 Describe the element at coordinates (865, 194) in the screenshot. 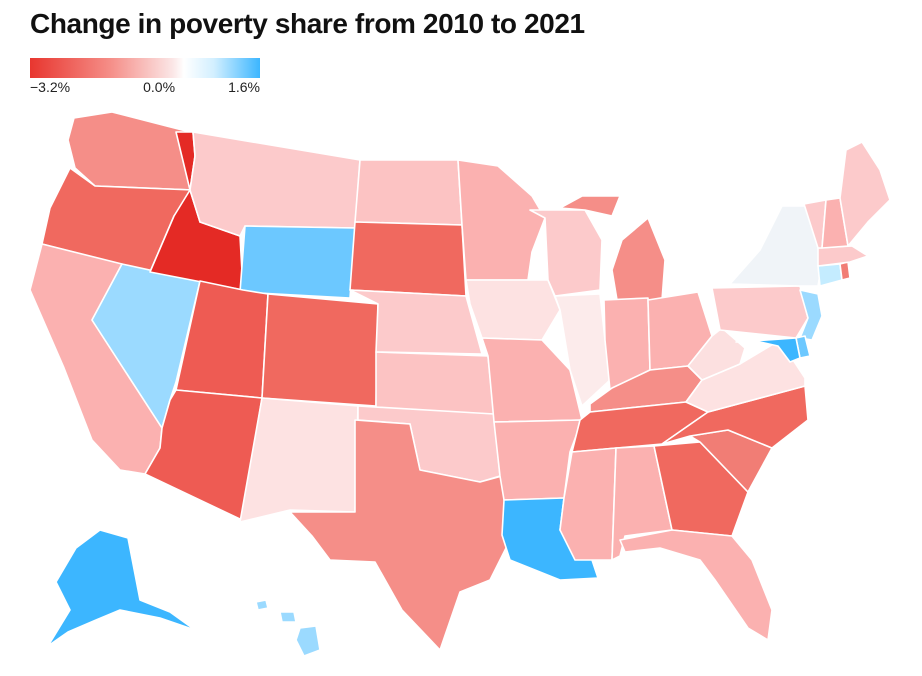

I see `state-me` at that location.